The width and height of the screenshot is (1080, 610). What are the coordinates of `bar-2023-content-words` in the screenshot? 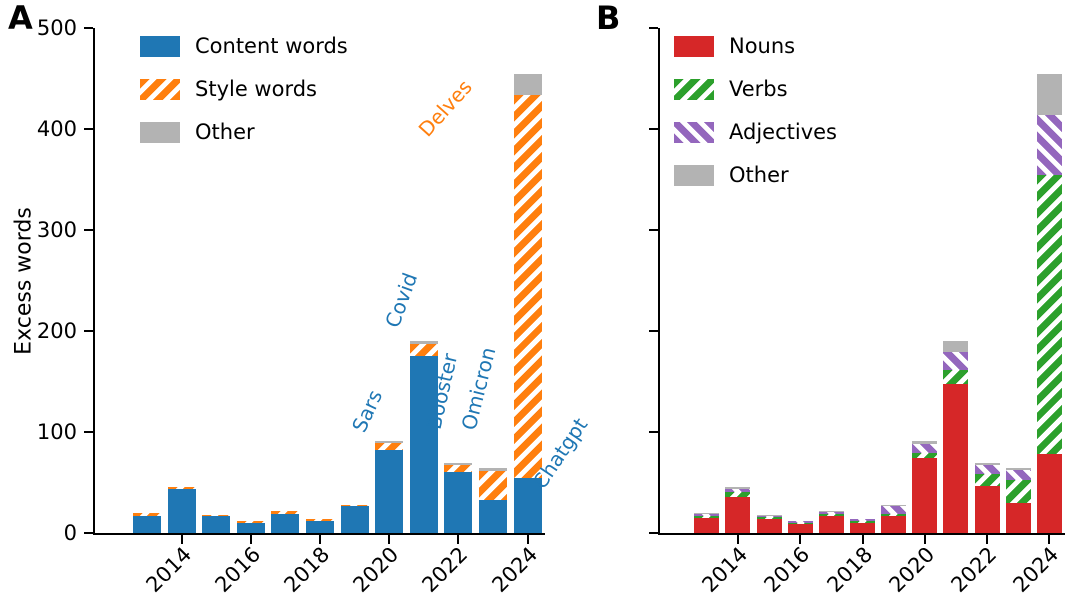 It's located at (493, 516).